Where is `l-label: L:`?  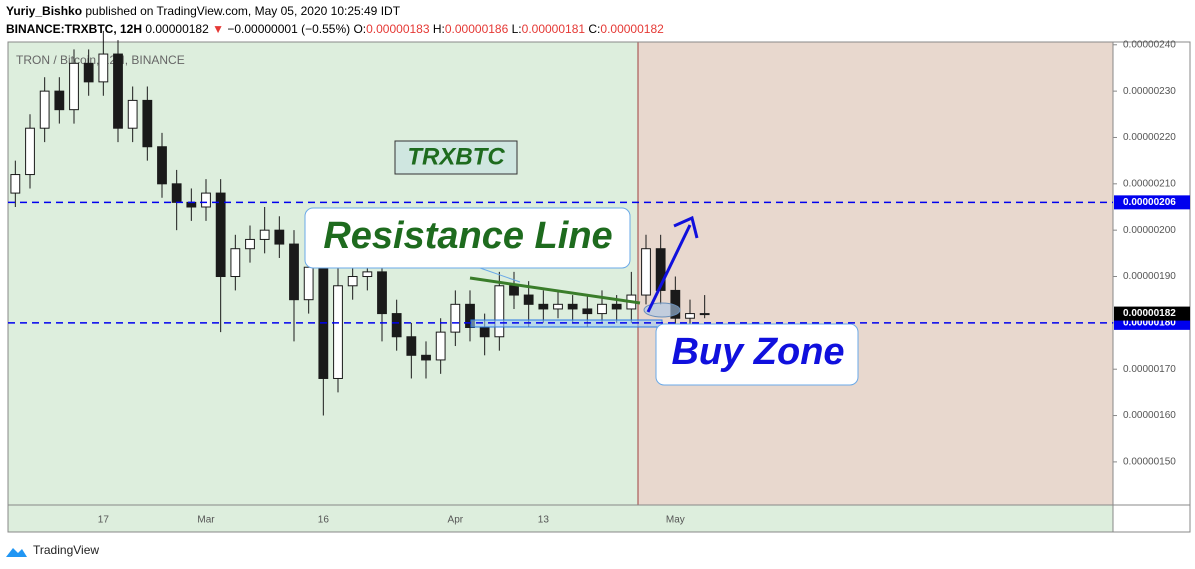
l-label: L: is located at coordinates (517, 29).